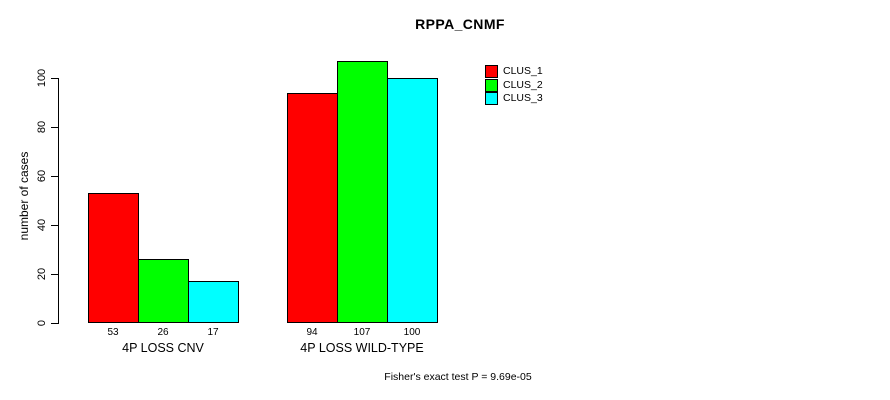 Image resolution: width=890 pixels, height=400 pixels. Describe the element at coordinates (42, 78) in the screenshot. I see `y-tick-label: 100` at that location.